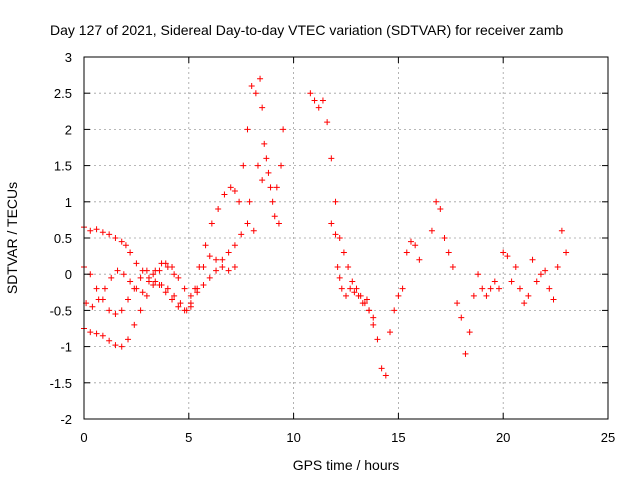  What do you see at coordinates (469, 277) in the screenshot?
I see `series-track-j` at bounding box center [469, 277].